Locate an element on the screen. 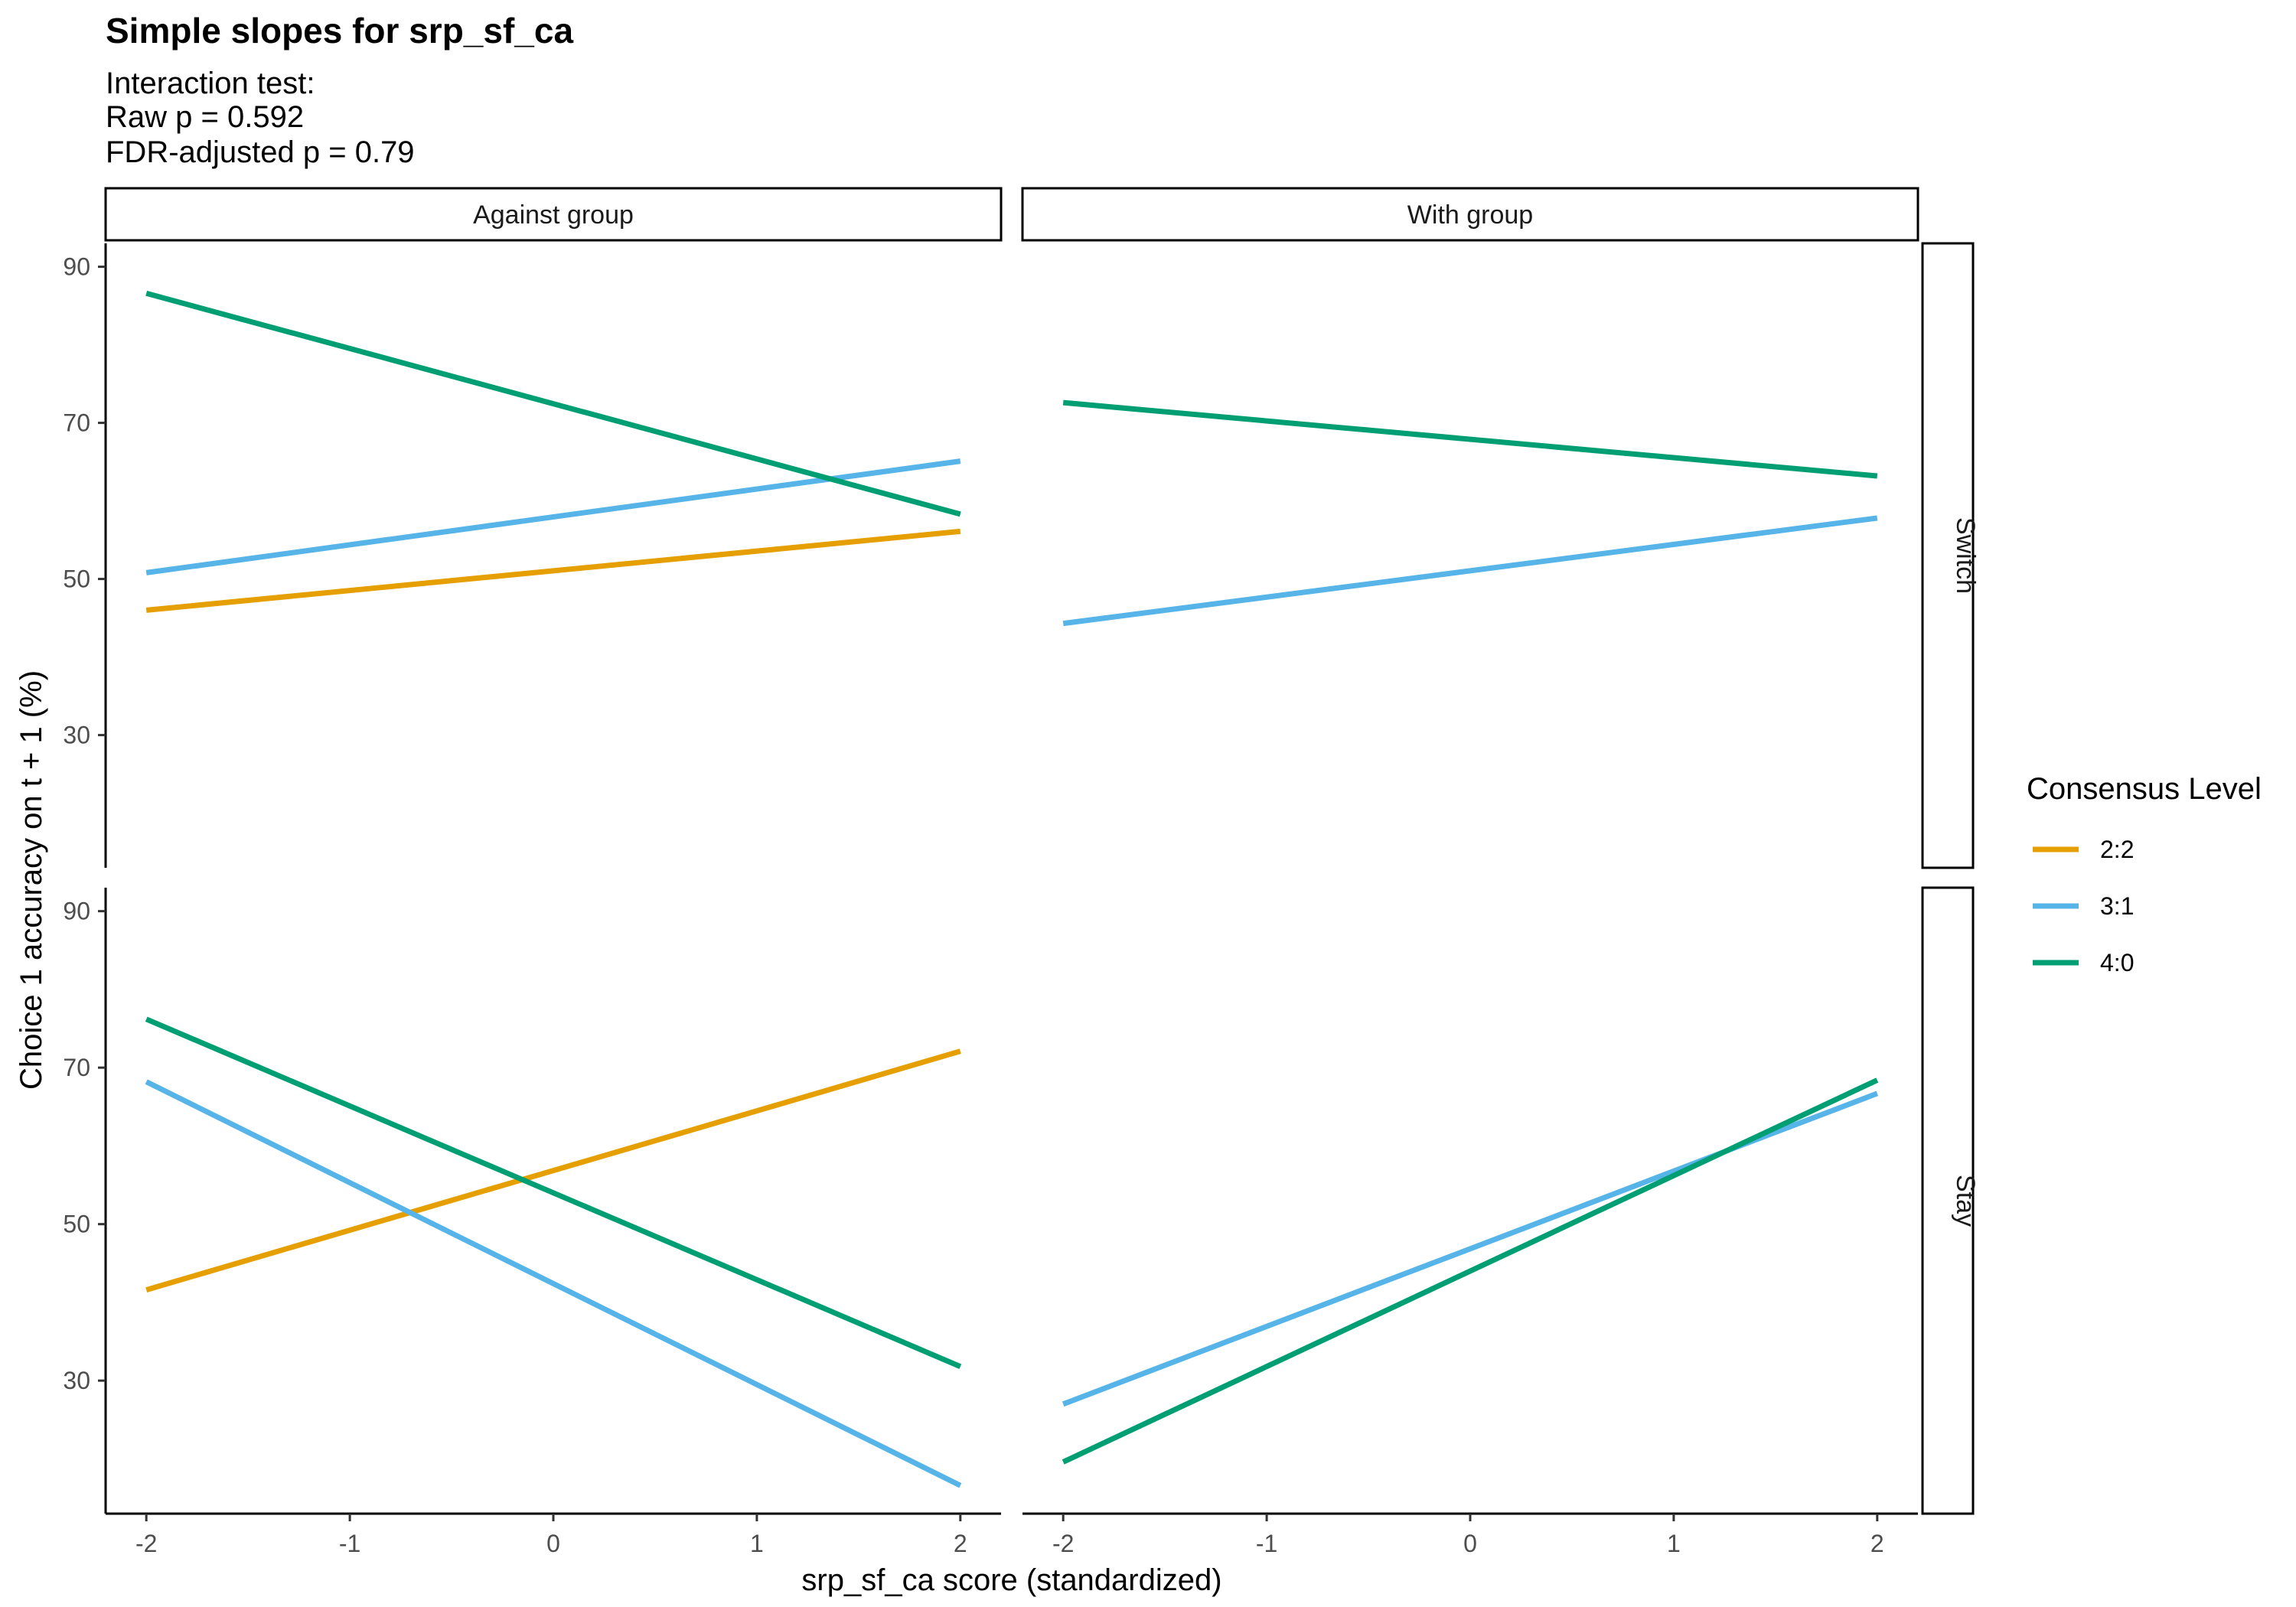 The image size is (2296, 1607). legend-label: 2:2 is located at coordinates (2117, 849).